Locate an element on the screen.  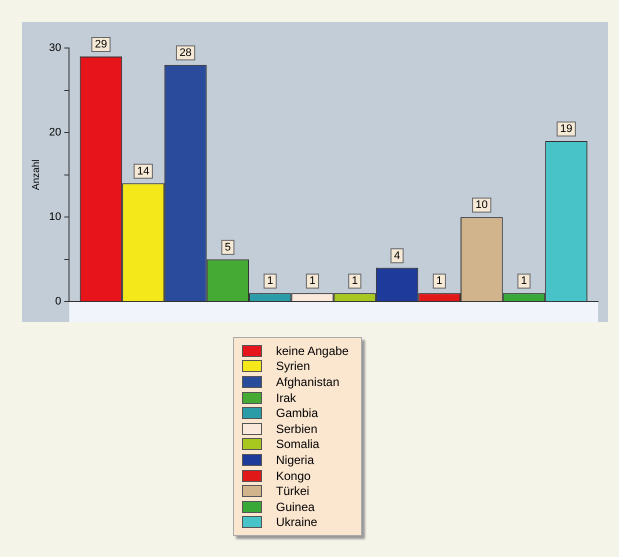
legend-label: Türkei is located at coordinates (293, 491).